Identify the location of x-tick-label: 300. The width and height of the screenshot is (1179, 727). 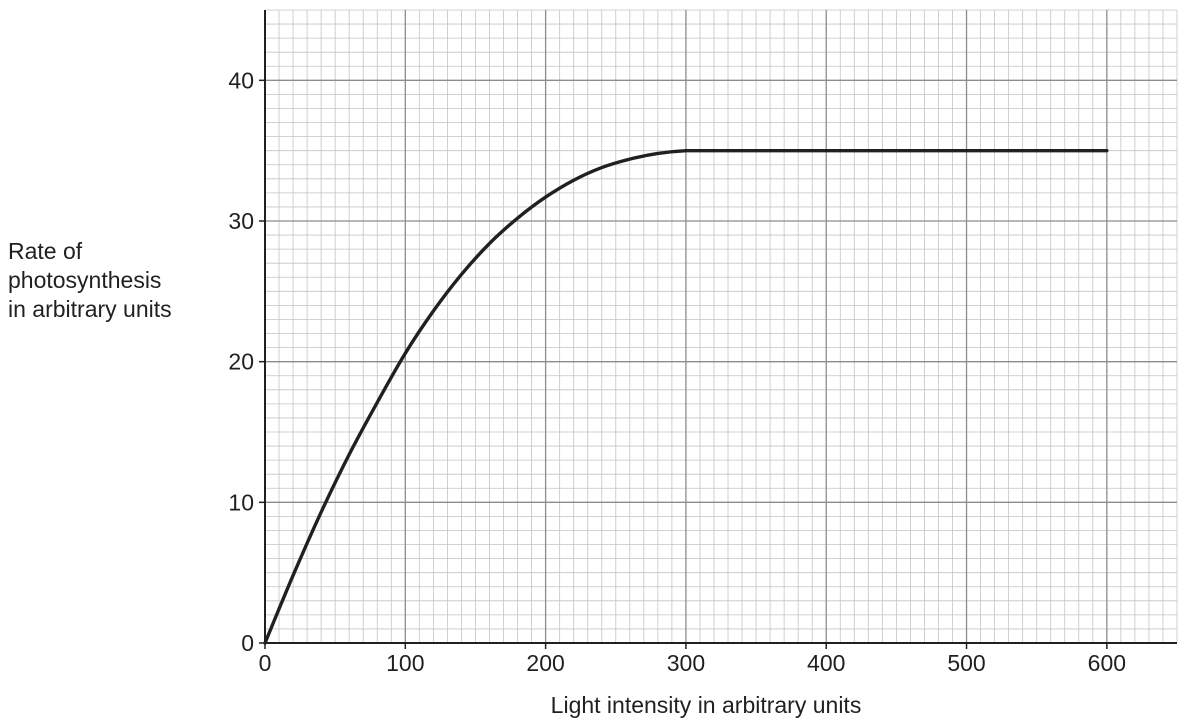
(686, 663).